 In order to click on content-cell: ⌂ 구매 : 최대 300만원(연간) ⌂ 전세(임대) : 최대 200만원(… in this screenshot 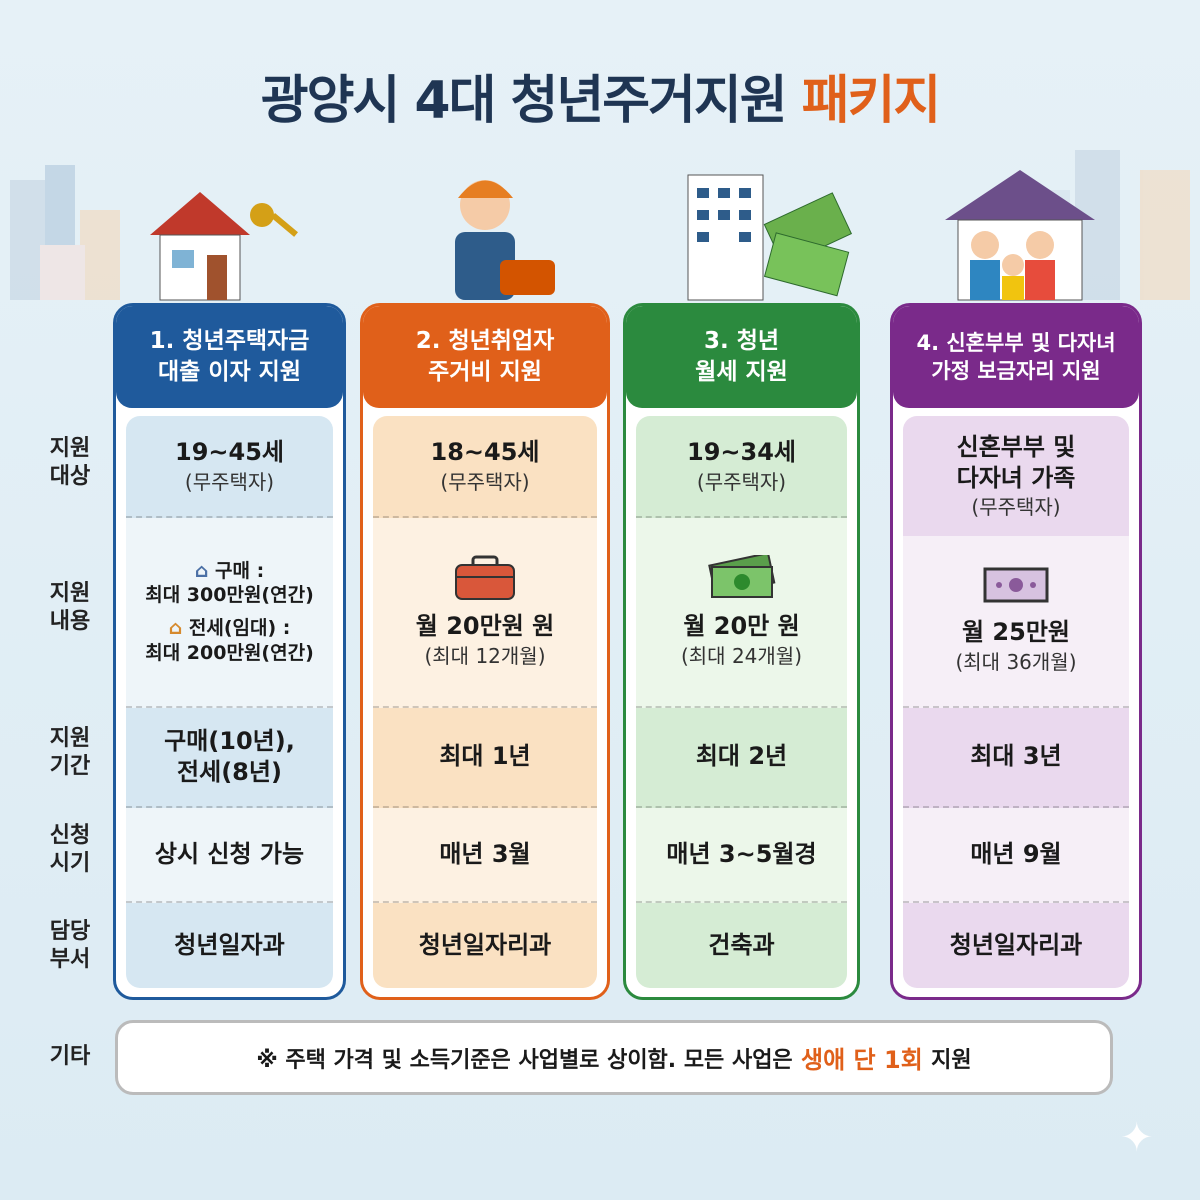, I will do `click(229, 613)`.